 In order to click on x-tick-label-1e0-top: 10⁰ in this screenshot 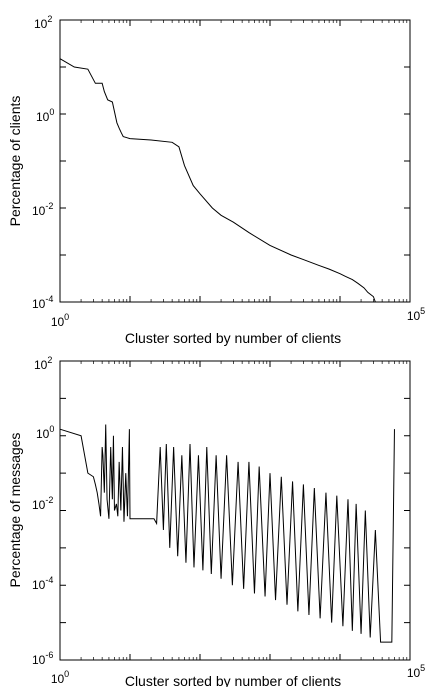, I will do `click(60, 320)`.